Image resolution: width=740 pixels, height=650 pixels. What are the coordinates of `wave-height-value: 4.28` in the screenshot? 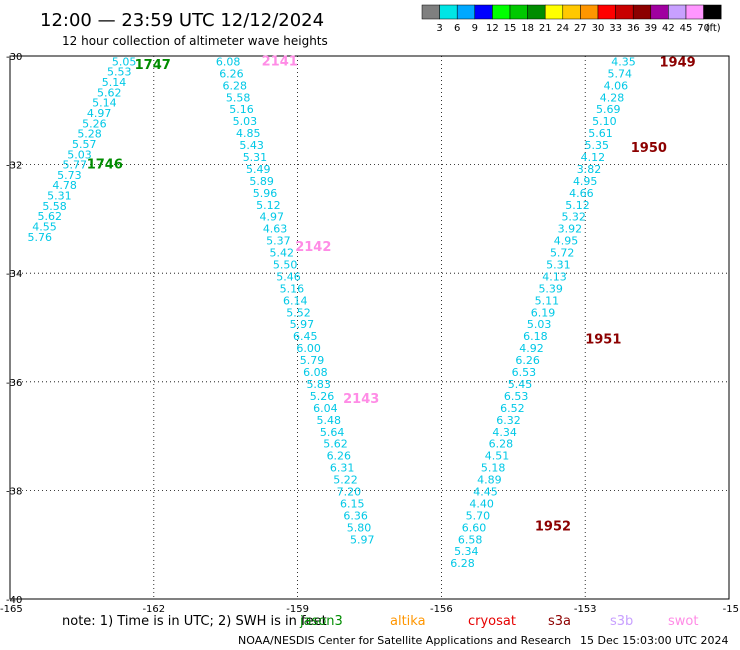 It's located at (612, 97).